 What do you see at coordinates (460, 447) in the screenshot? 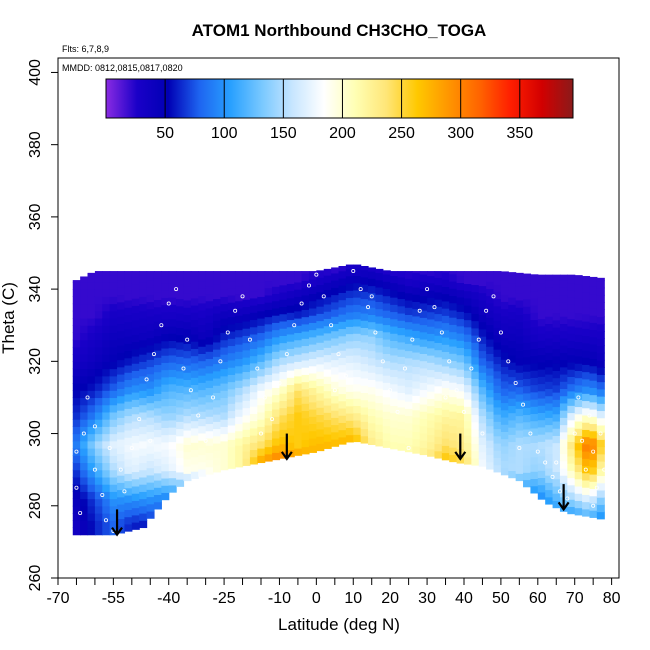
I see `flight-arrow` at bounding box center [460, 447].